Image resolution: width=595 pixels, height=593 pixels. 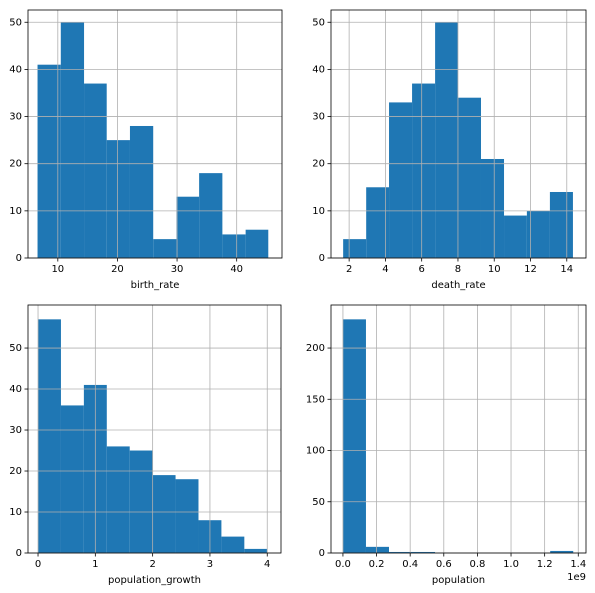 What do you see at coordinates (315, 348) in the screenshot?
I see `y-tick-label: 200` at bounding box center [315, 348].